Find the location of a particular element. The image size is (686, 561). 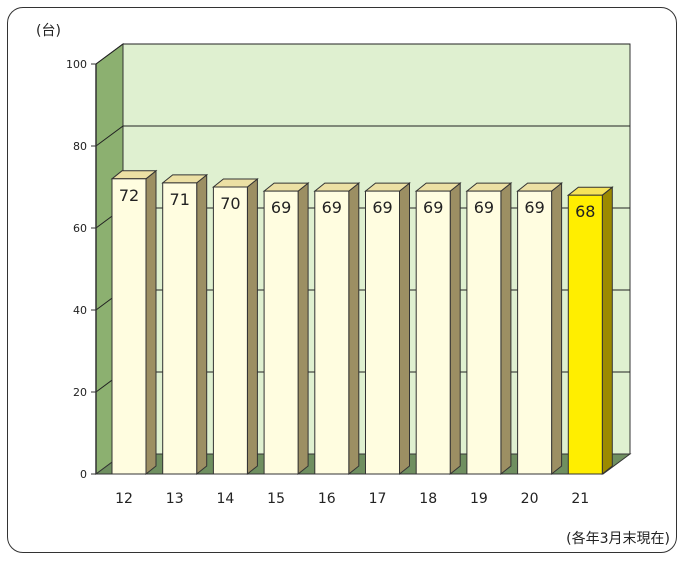

x-tick-label: 17 is located at coordinates (378, 499).